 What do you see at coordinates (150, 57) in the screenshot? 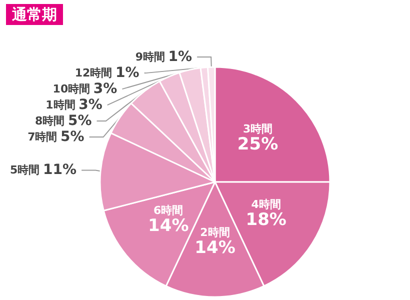
I see `slice-label: 9時間` at bounding box center [150, 57].